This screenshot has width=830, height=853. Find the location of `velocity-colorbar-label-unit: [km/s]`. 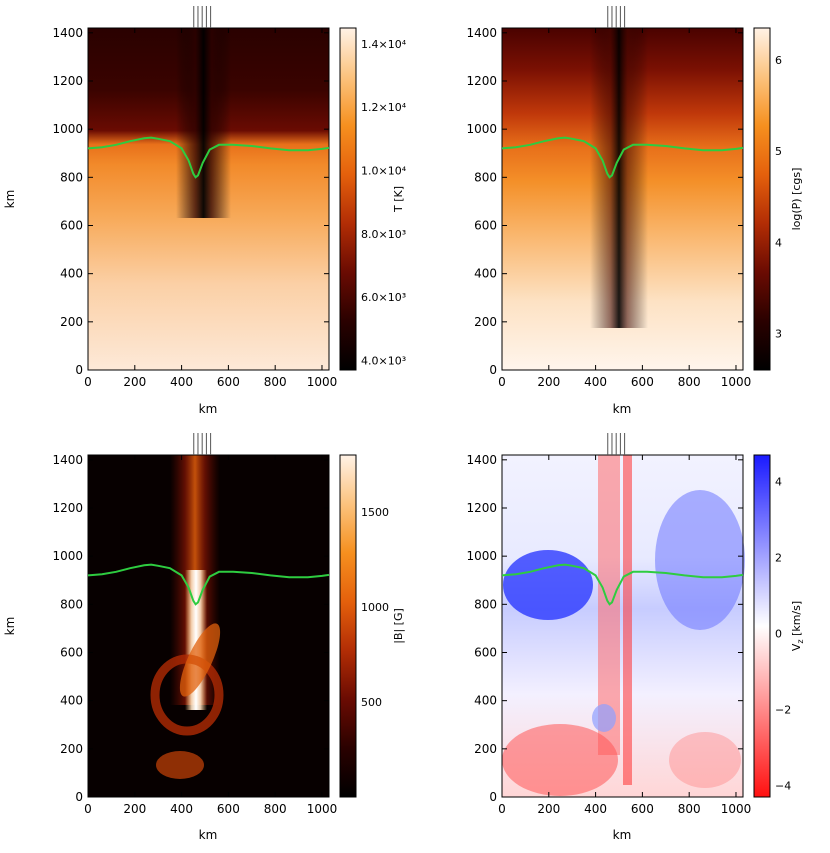

velocity-colorbar-label-unit: [km/s] is located at coordinates (796, 620).